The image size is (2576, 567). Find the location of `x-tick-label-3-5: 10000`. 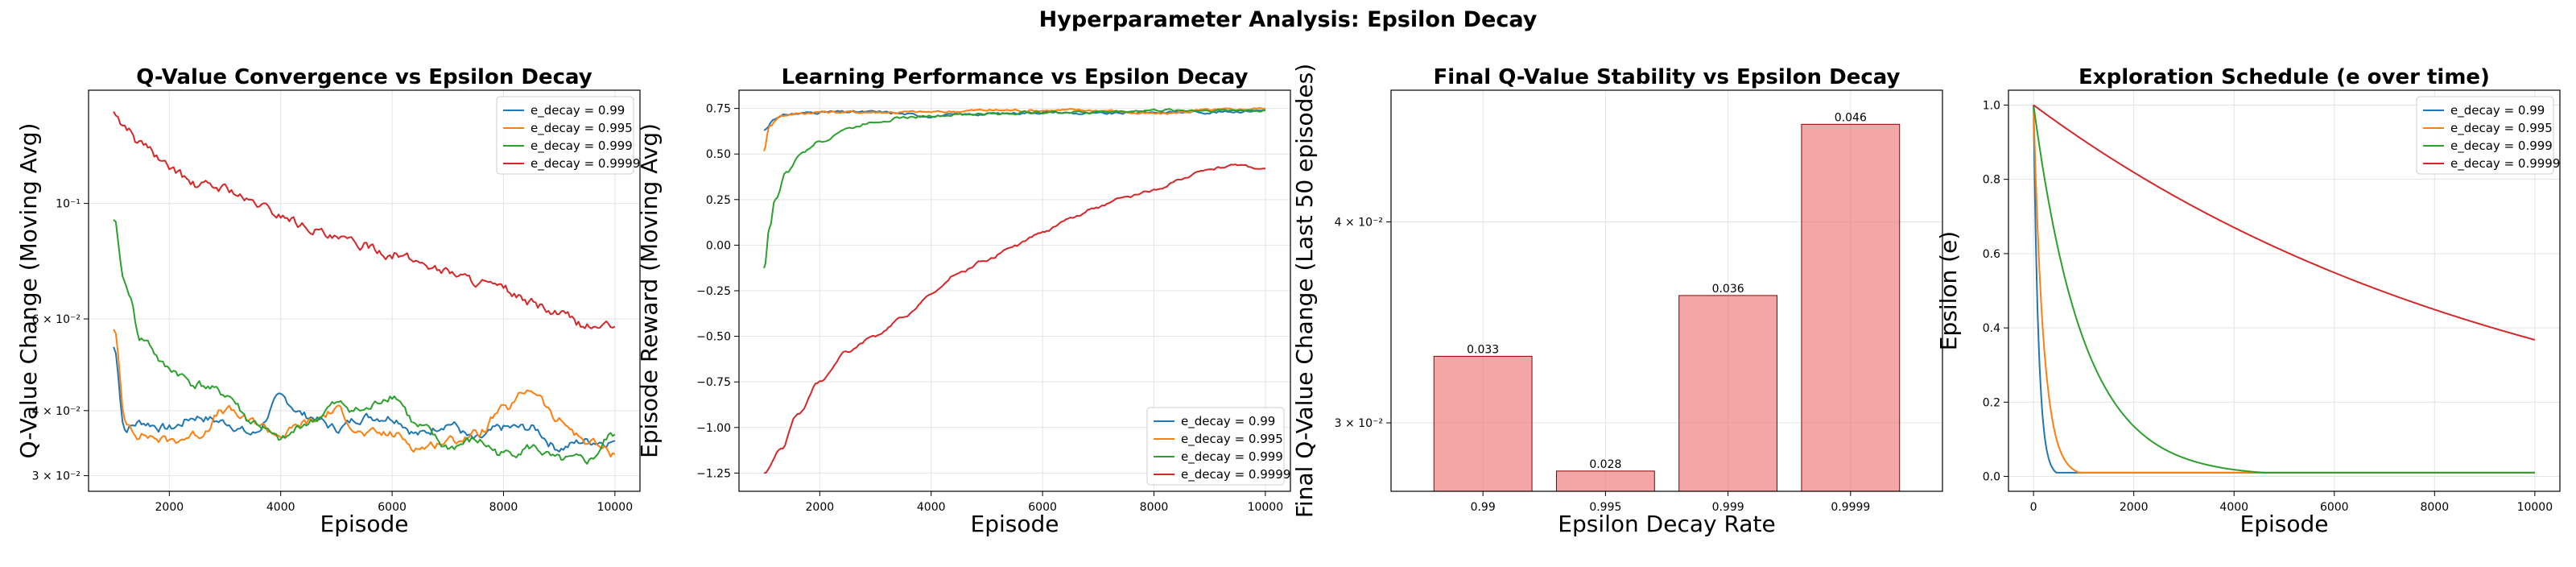

x-tick-label-3-5: 10000 is located at coordinates (2535, 507).